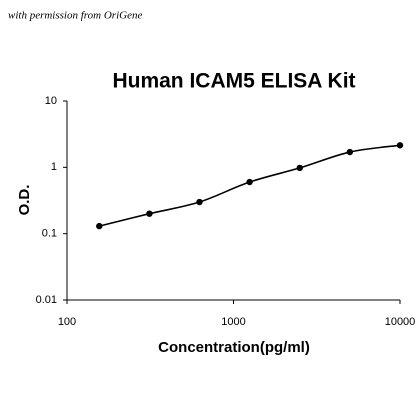 This screenshot has height=420, width=420. Describe the element at coordinates (51, 101) in the screenshot. I see `y-tick-label: 10` at that location.